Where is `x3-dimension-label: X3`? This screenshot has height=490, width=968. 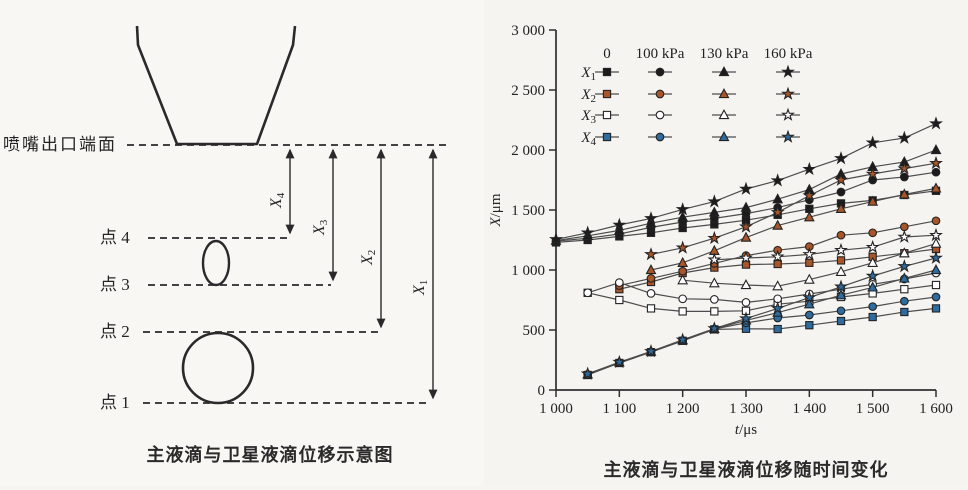 x3-dimension-label: X3 is located at coordinates (320, 227).